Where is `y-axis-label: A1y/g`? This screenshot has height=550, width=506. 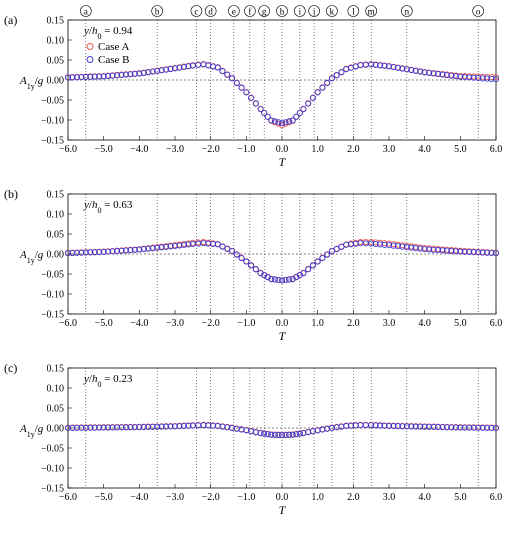 y-axis-label: A1y/g is located at coordinates (31, 257).